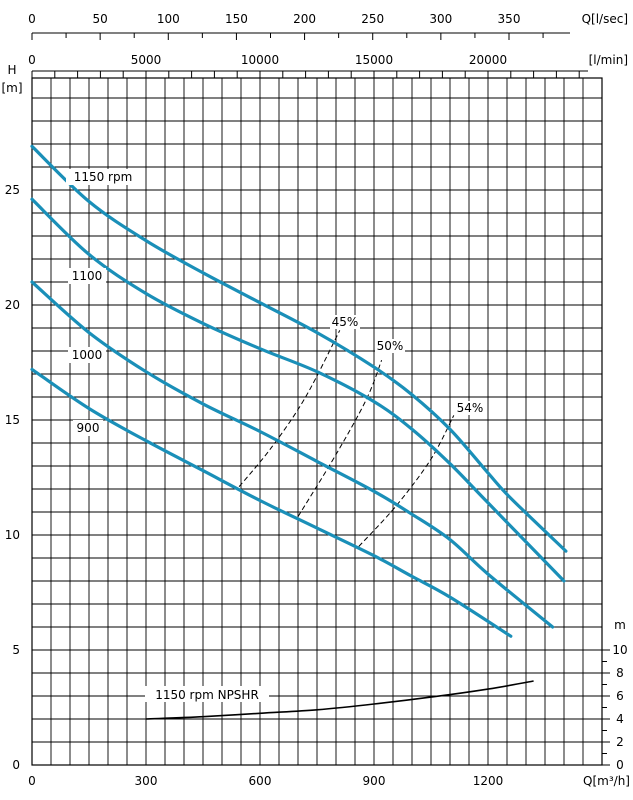 Image resolution: width=633 pixels, height=800 pixels. I want to click on efficiency-label: 45%, so click(345, 322).